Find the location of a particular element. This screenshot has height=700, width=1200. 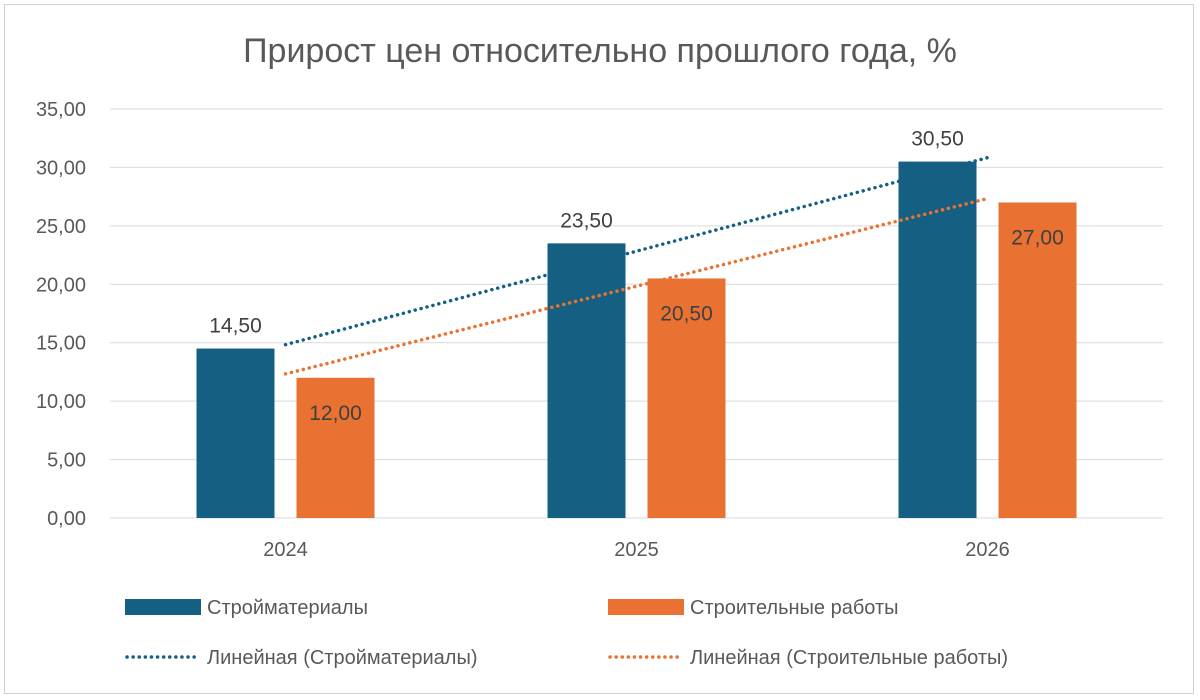

y-tick-label: 10,00 is located at coordinates (61, 402).